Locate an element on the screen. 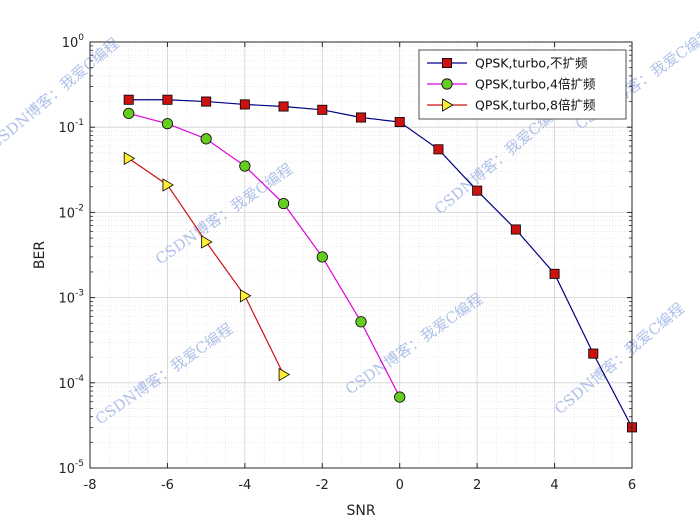 The width and height of the screenshot is (700, 525). y-tick-label: 10⁰ is located at coordinates (73, 42).